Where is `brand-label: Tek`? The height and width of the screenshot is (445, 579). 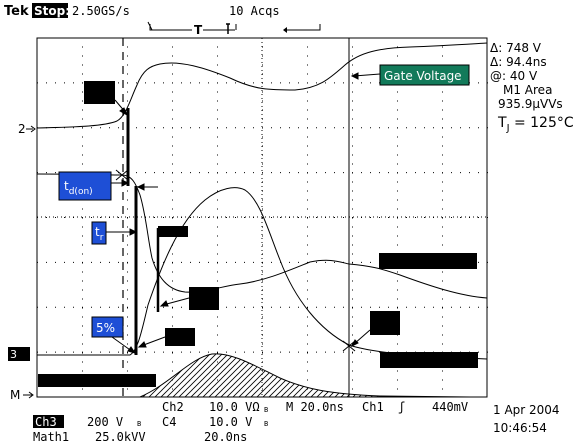
brand-label: Tek is located at coordinates (16, 11).